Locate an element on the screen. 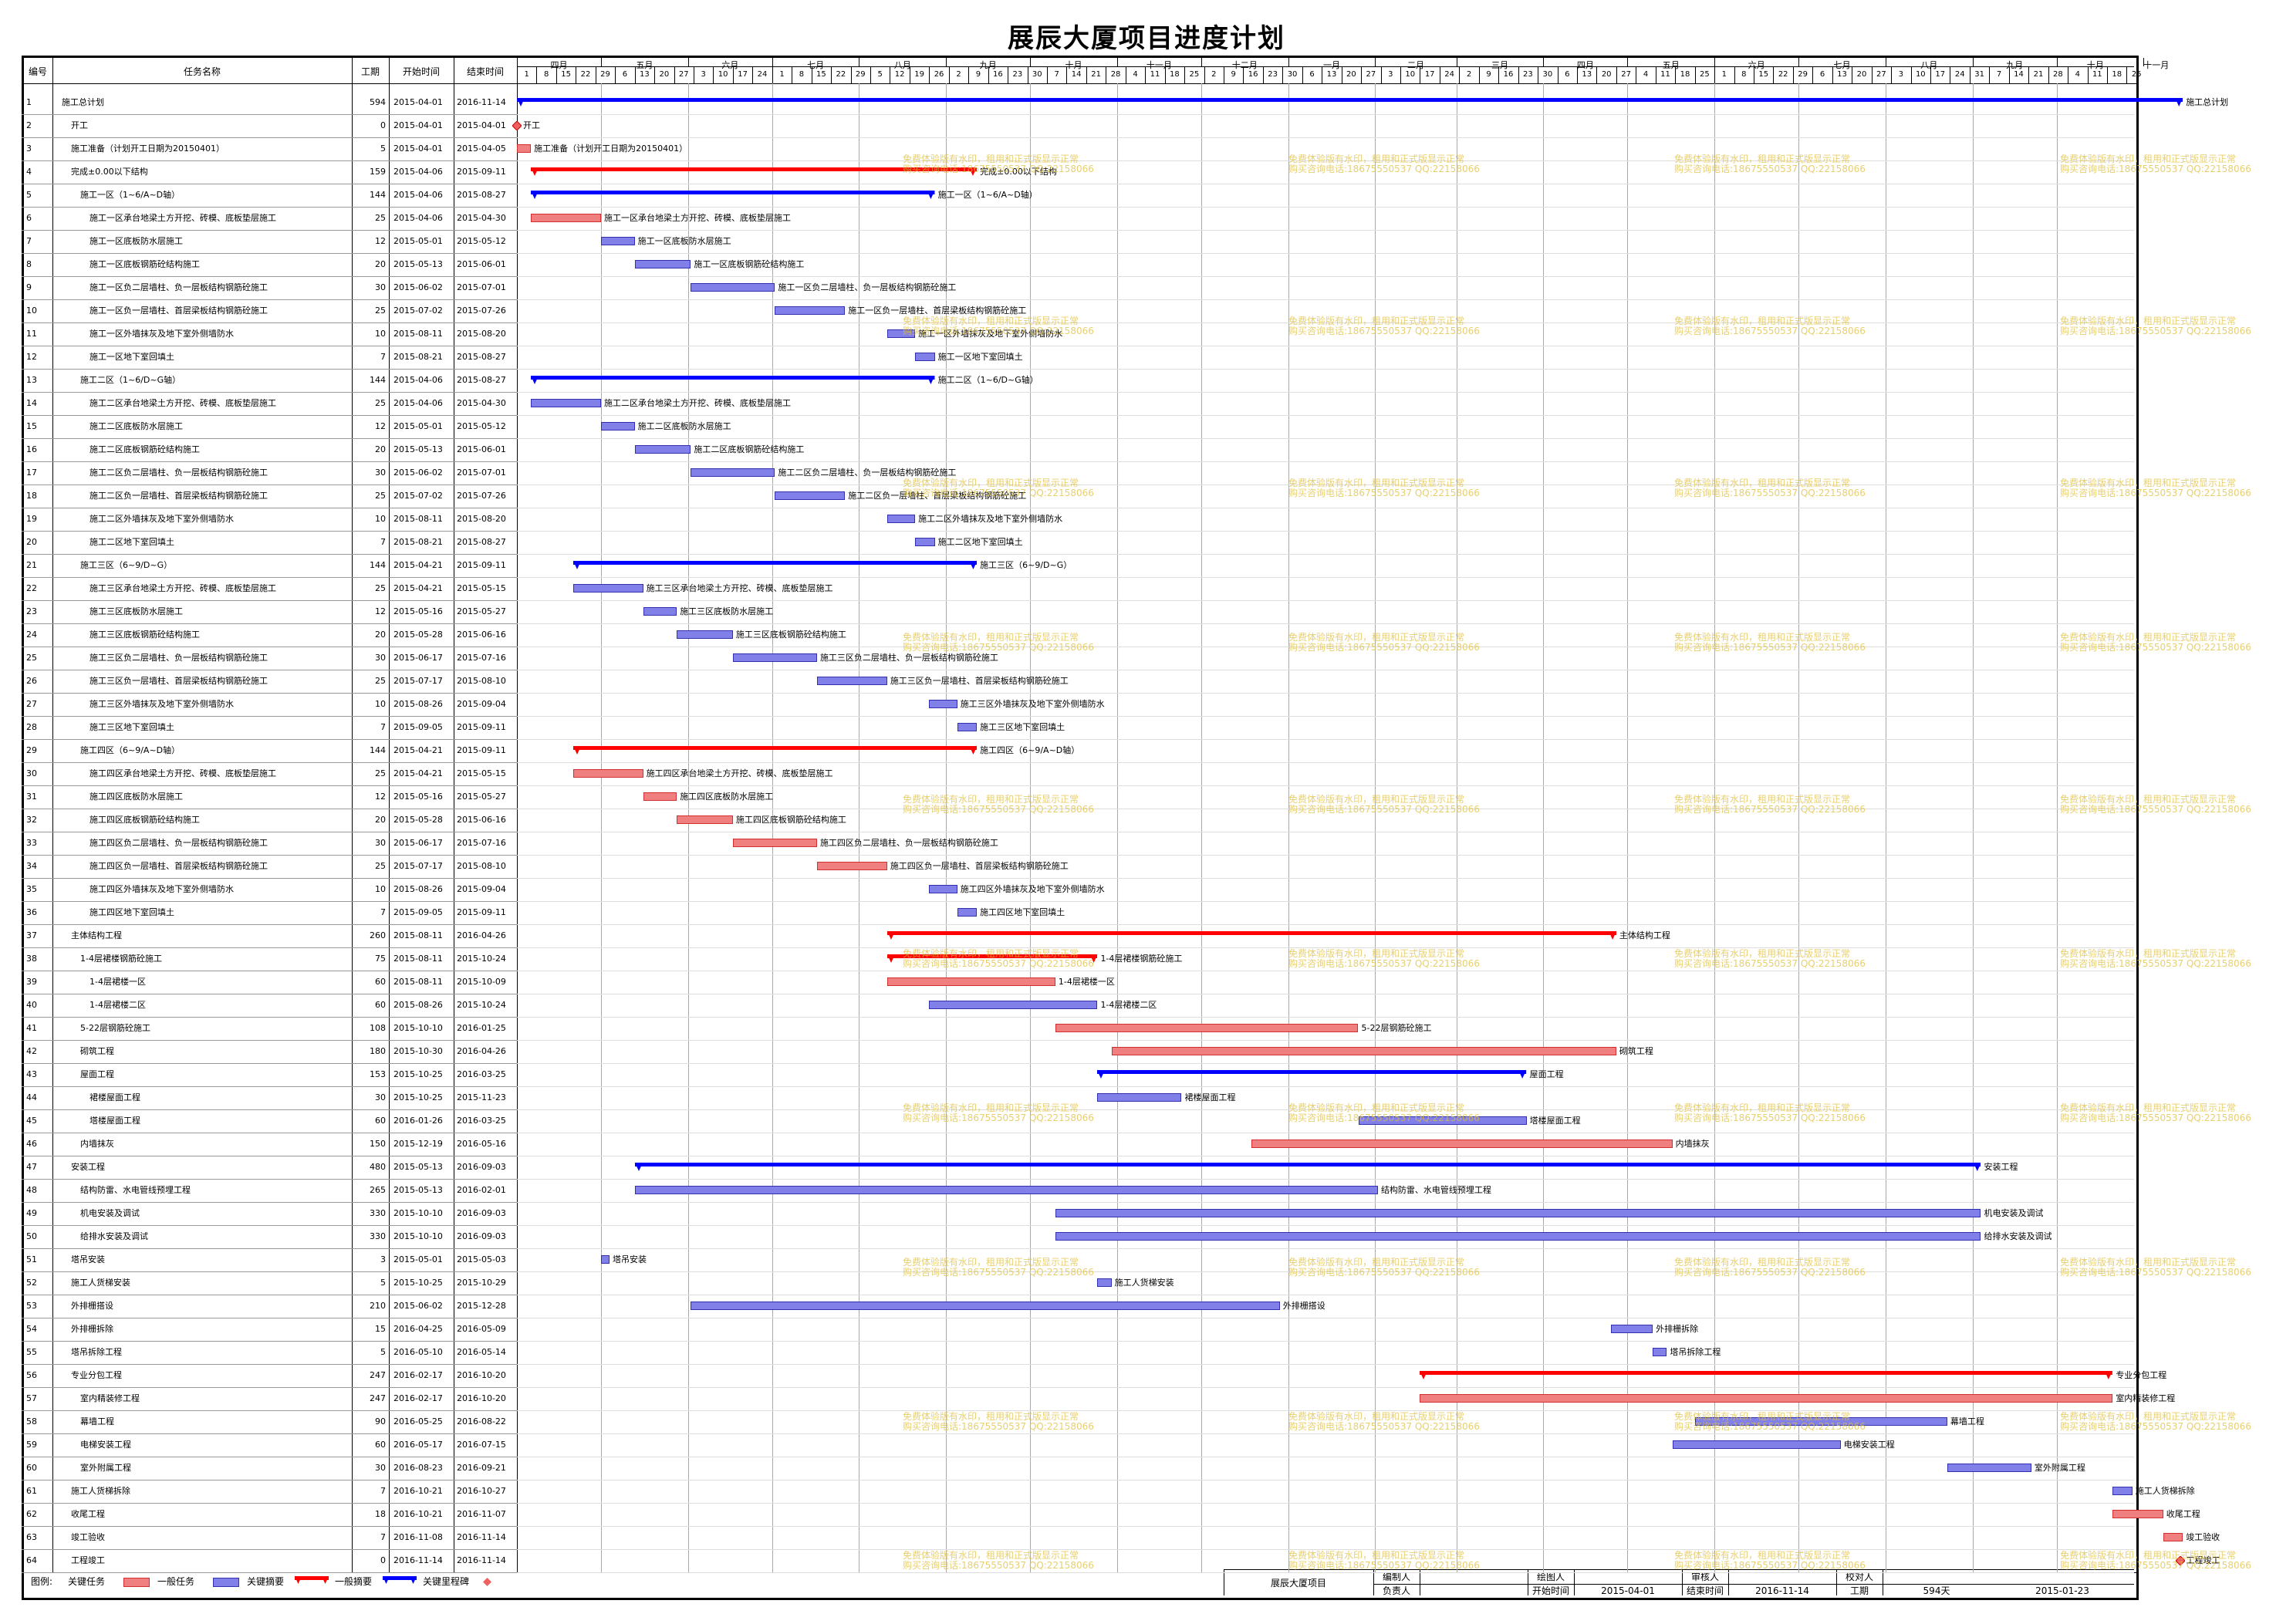 The width and height of the screenshot is (2293, 1624). row-start: 2015-04-06 is located at coordinates (418, 172).